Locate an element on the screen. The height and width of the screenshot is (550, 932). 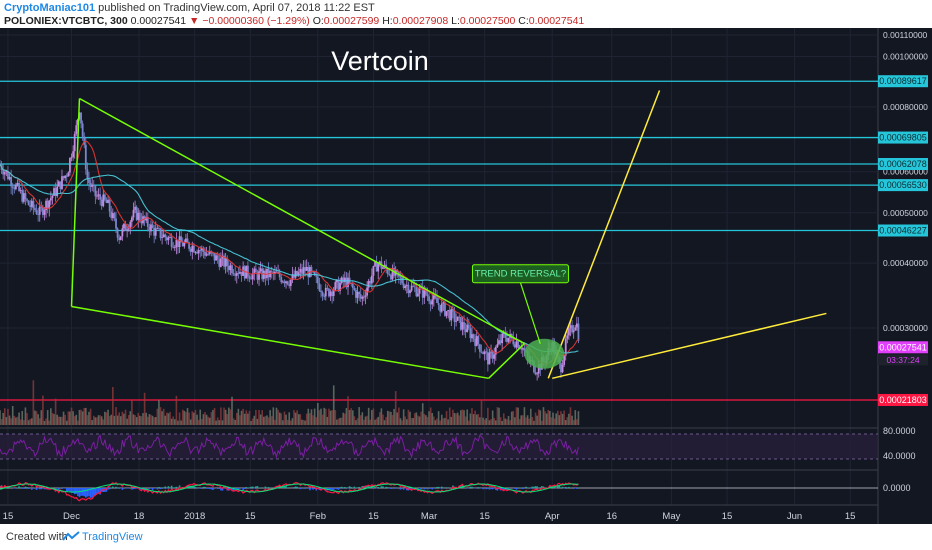
time-tick-label: 15 is located at coordinates (250, 516).